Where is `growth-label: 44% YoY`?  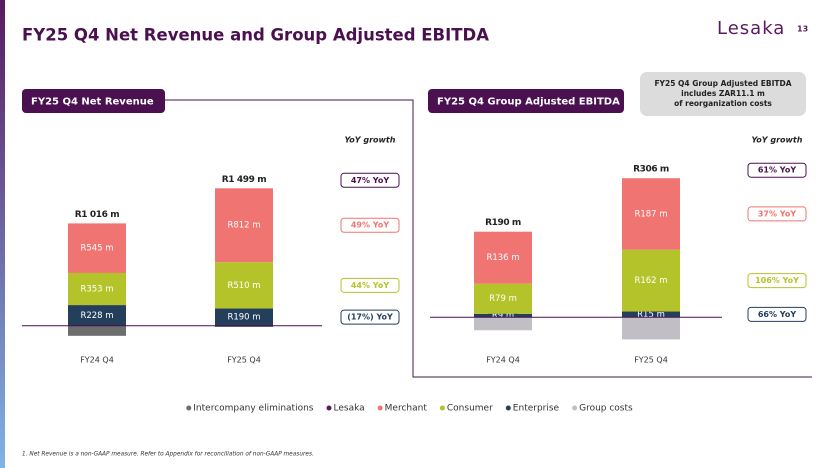 growth-label: 44% YoY is located at coordinates (370, 285).